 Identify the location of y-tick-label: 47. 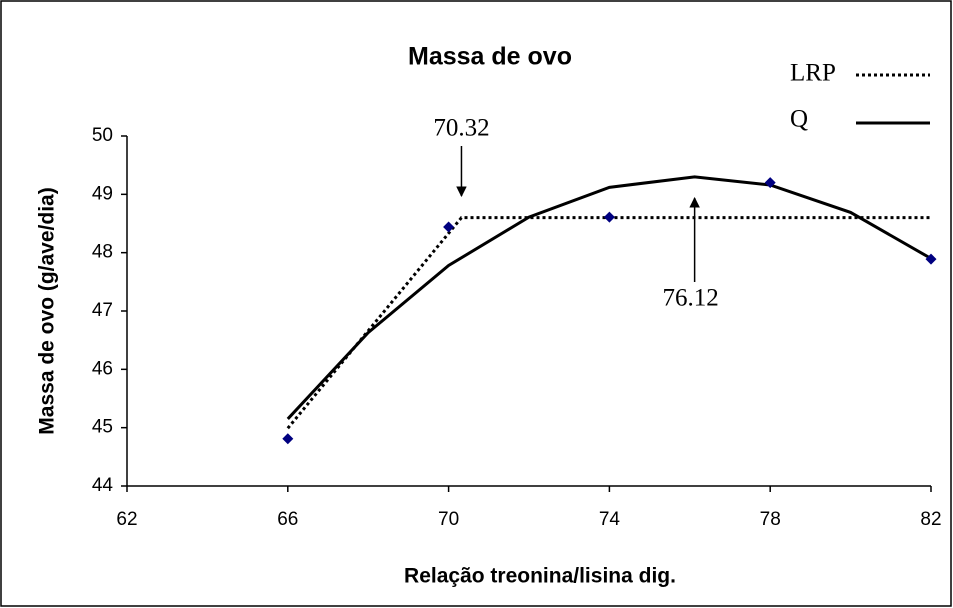
(102, 310).